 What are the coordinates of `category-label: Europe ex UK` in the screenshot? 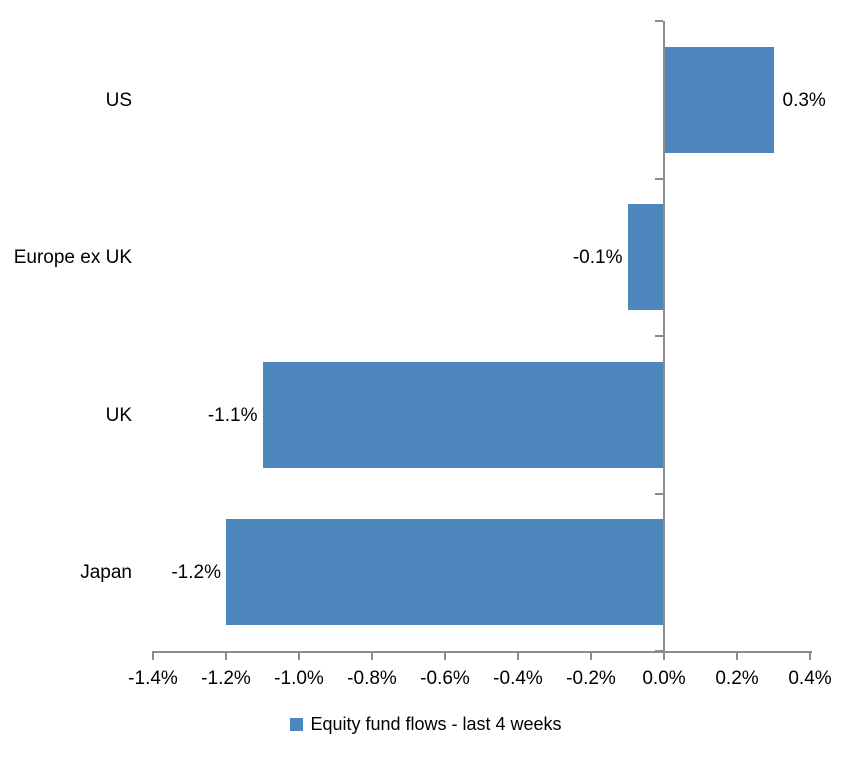 It's located at (72, 258).